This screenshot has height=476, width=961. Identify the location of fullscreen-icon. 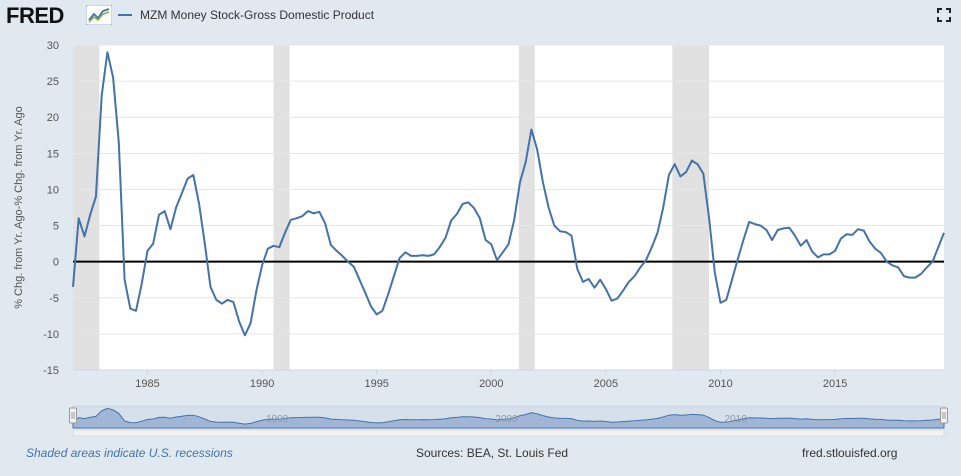
(944, 15).